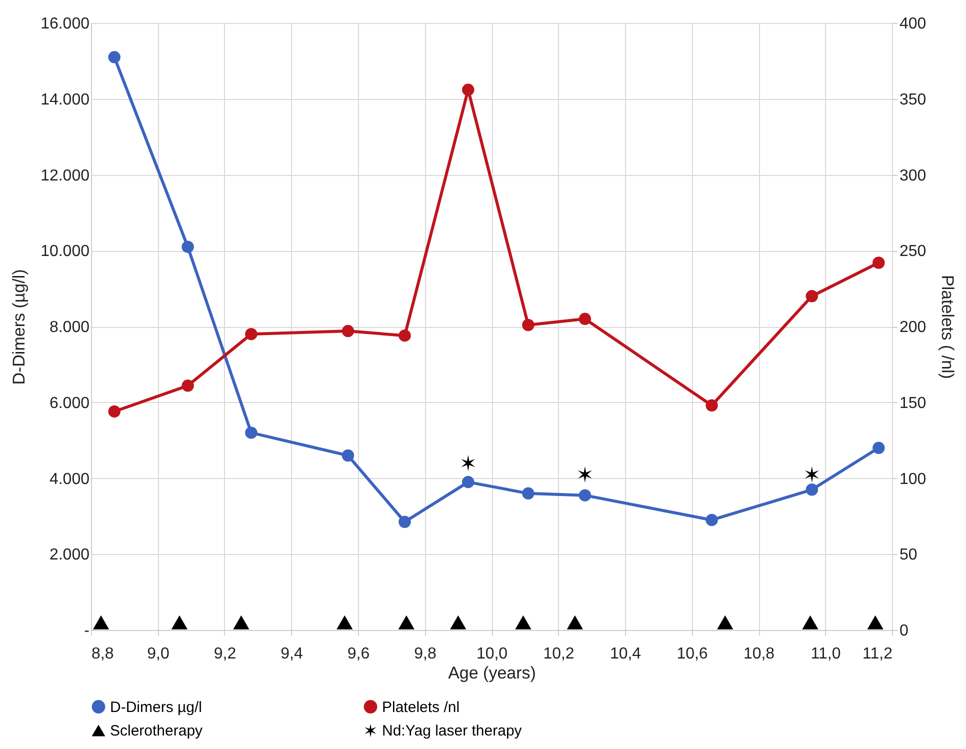 This screenshot has width=966, height=749. What do you see at coordinates (913, 251) in the screenshot?
I see `y2-tick-label: 250` at bounding box center [913, 251].